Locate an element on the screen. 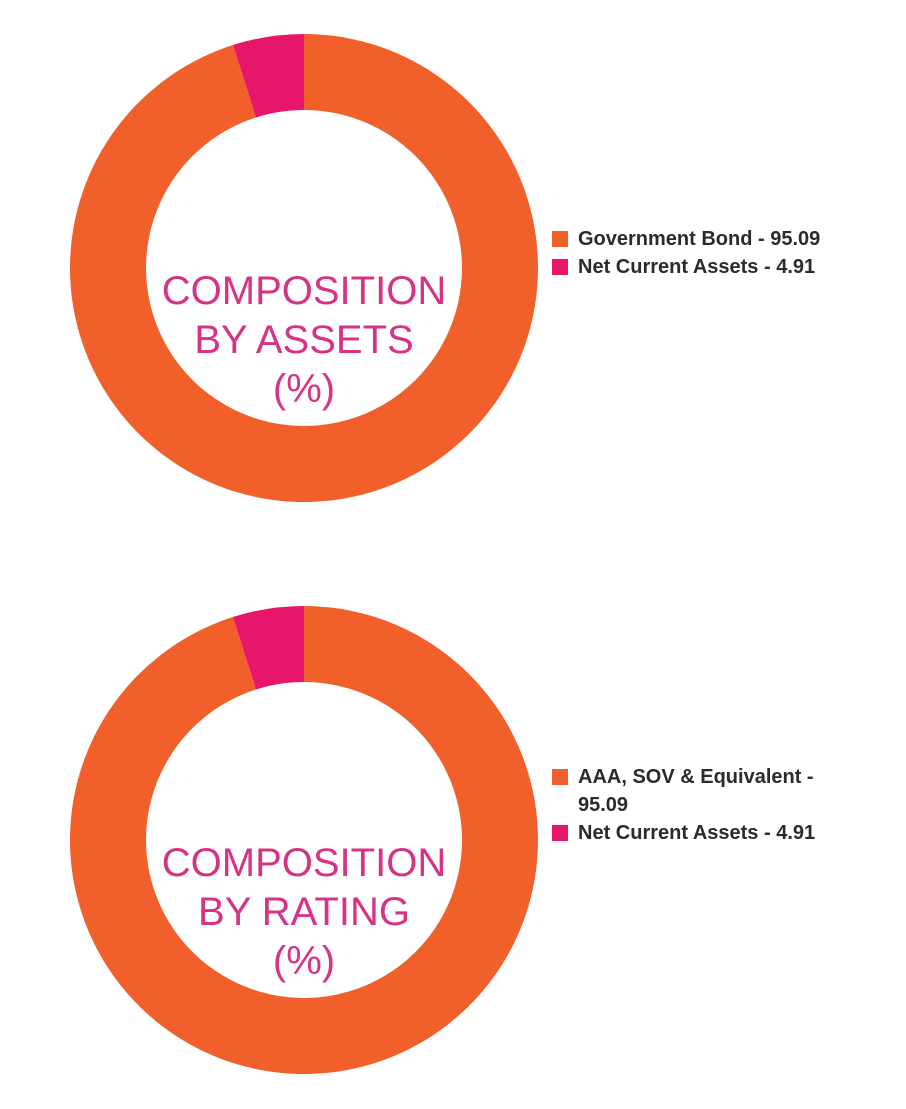 The image size is (906, 1109). assets-title-line-3: (%) is located at coordinates (304, 389).